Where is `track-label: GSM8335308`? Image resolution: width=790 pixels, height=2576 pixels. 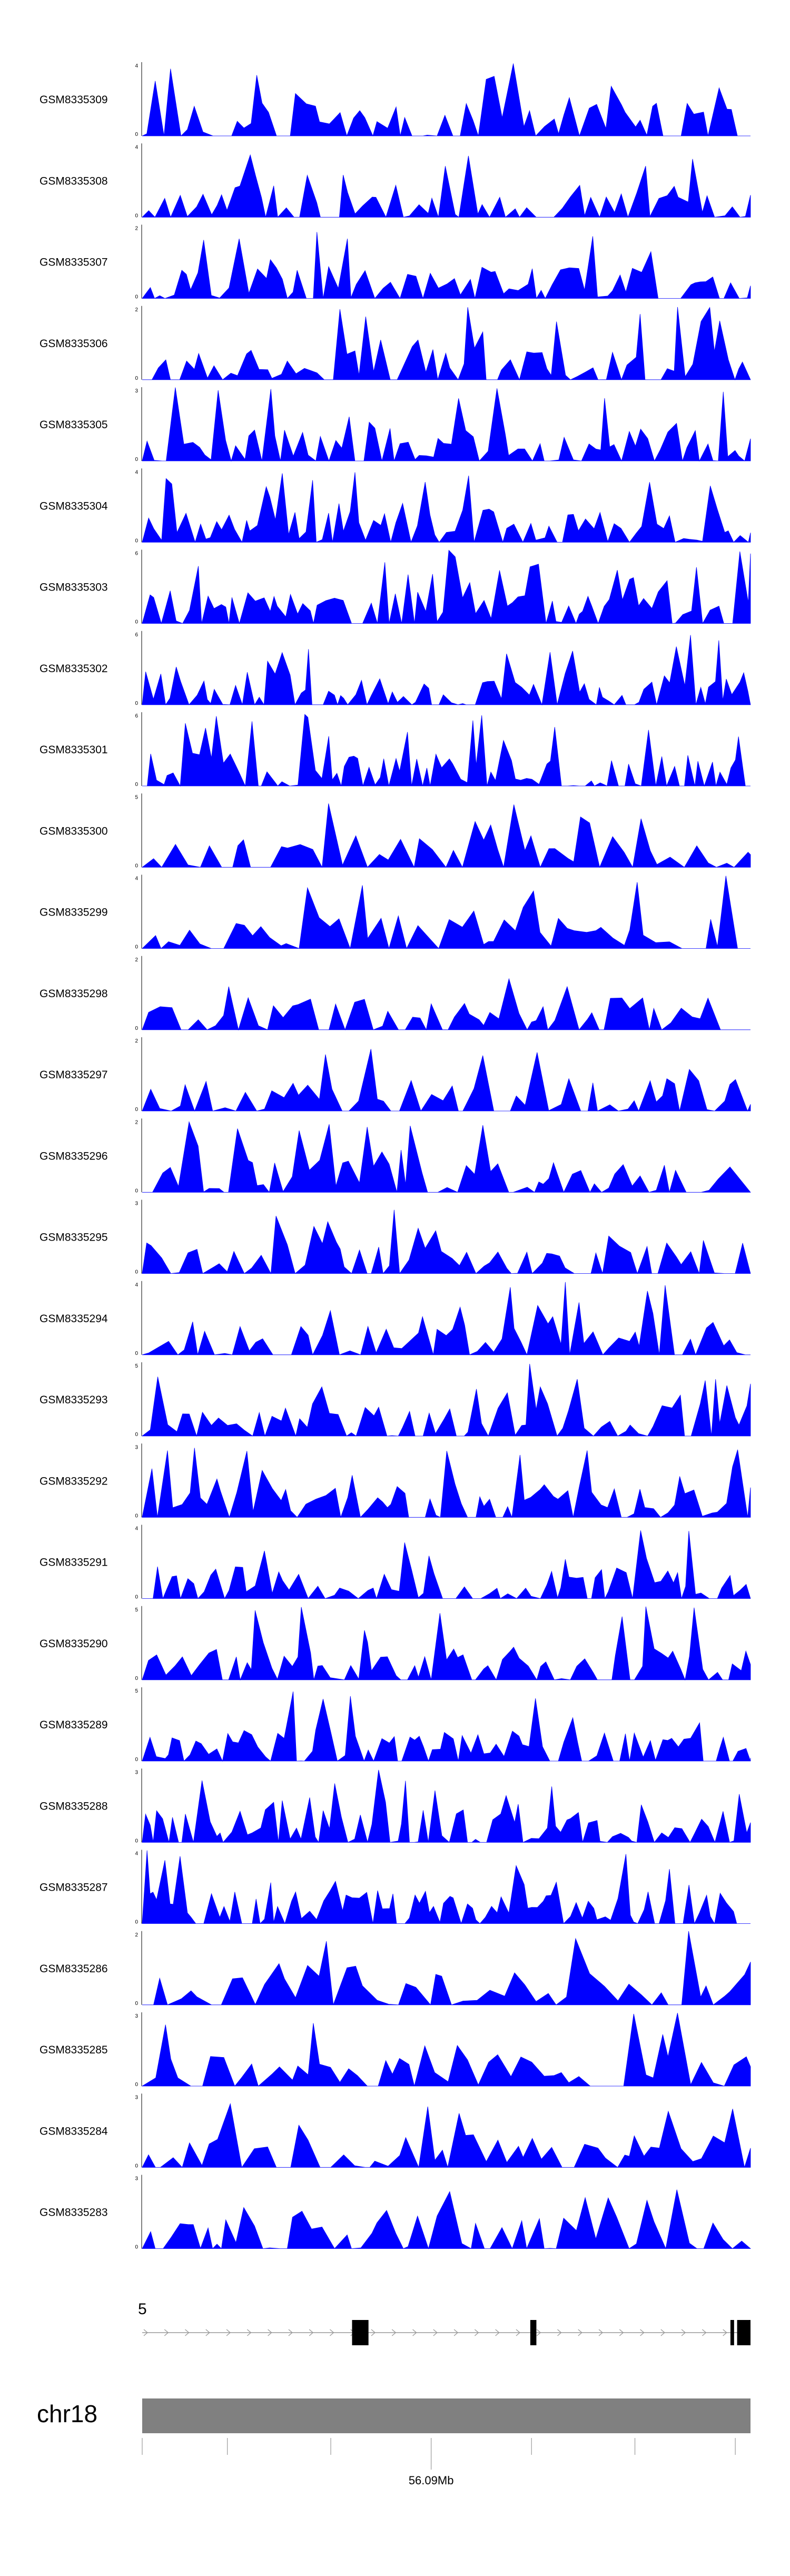 track-label: GSM8335308 is located at coordinates (73, 181).